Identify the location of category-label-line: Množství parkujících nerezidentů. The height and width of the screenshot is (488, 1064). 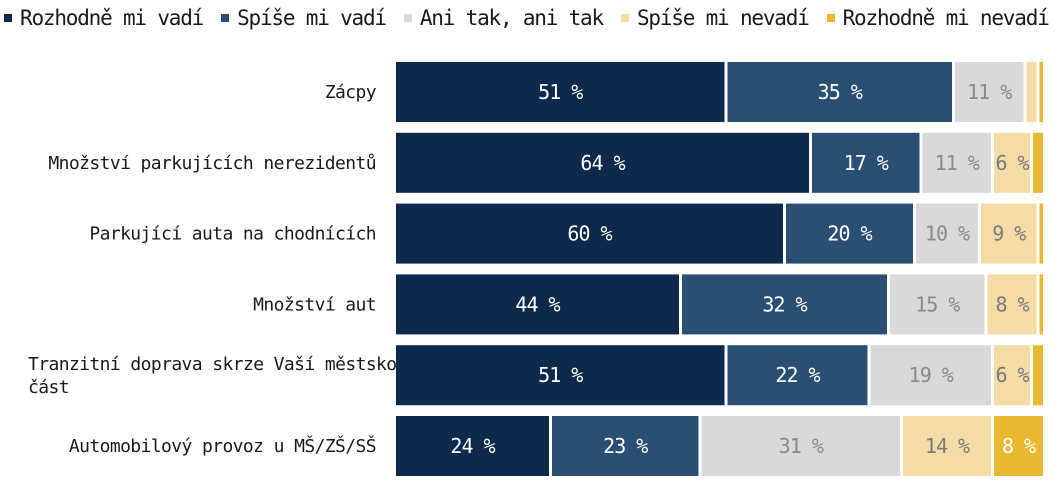
(212, 163).